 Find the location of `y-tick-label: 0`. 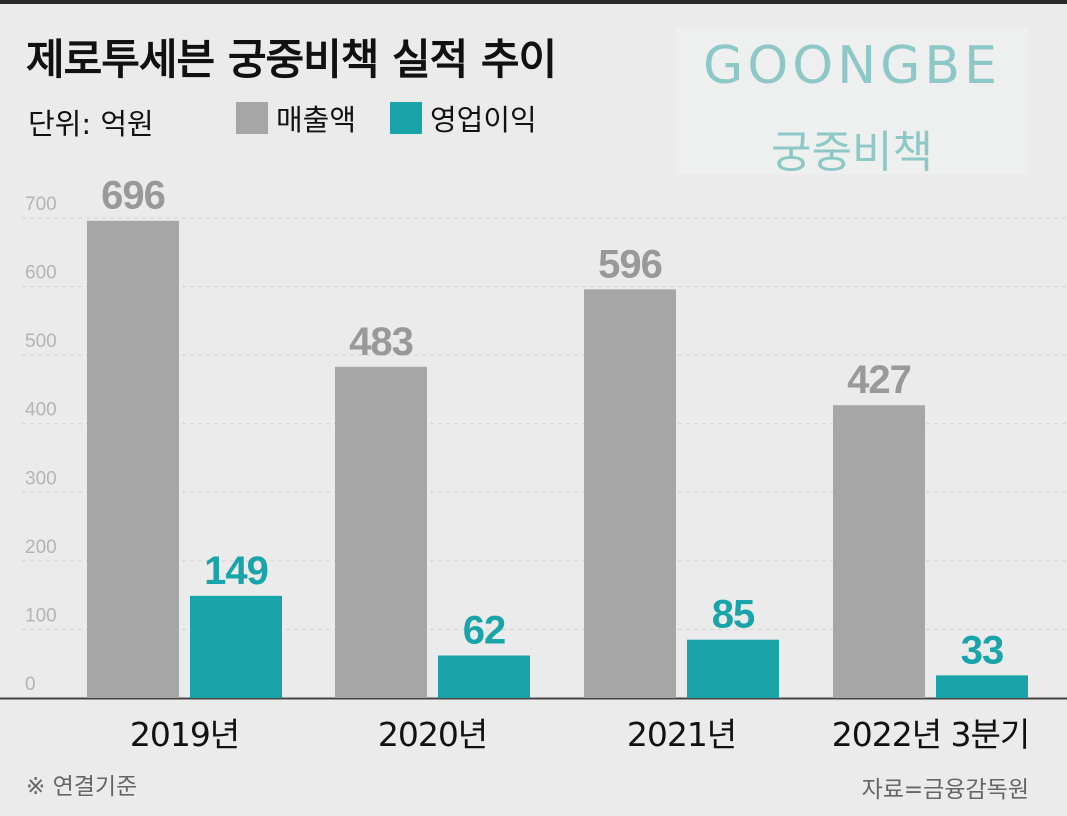

y-tick-label: 0 is located at coordinates (30, 684).